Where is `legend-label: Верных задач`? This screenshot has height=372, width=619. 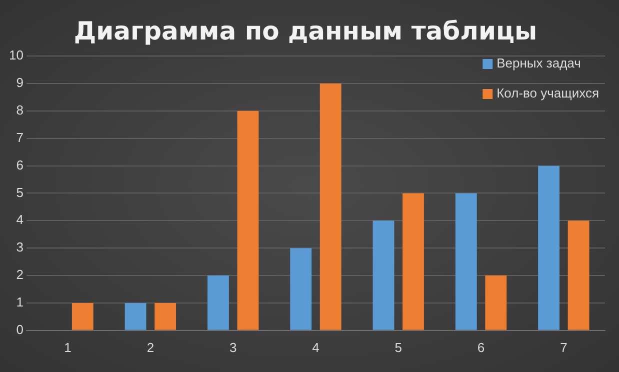 legend-label: Верных задач is located at coordinates (538, 63).